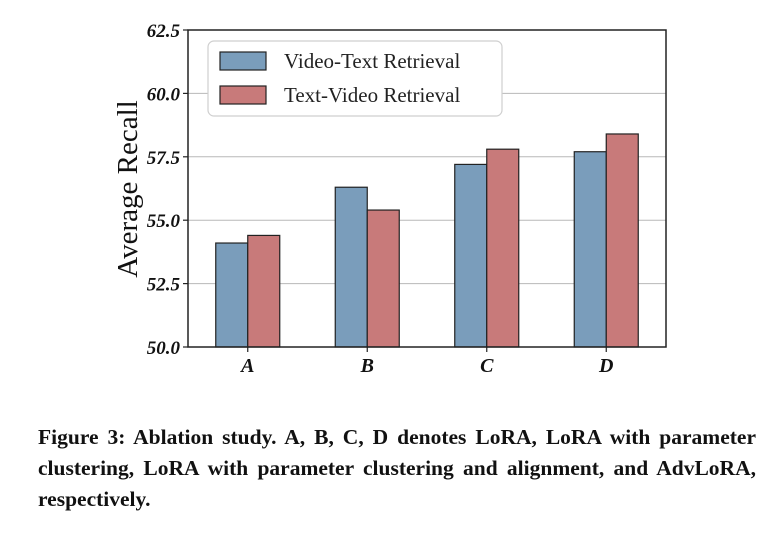 This screenshot has width=782, height=547. Describe the element at coordinates (164, 94) in the screenshot. I see `y-tick-label: 60.0` at that location.